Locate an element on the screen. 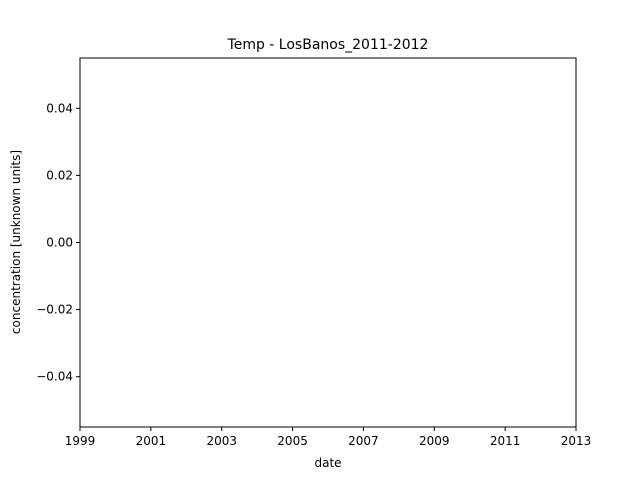  y-tick-label: 0.00 is located at coordinates (59, 243).